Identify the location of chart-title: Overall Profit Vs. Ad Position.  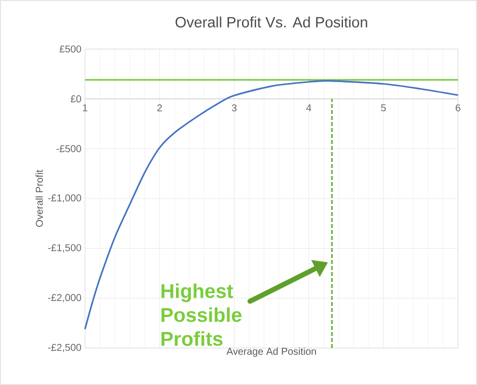
(272, 22).